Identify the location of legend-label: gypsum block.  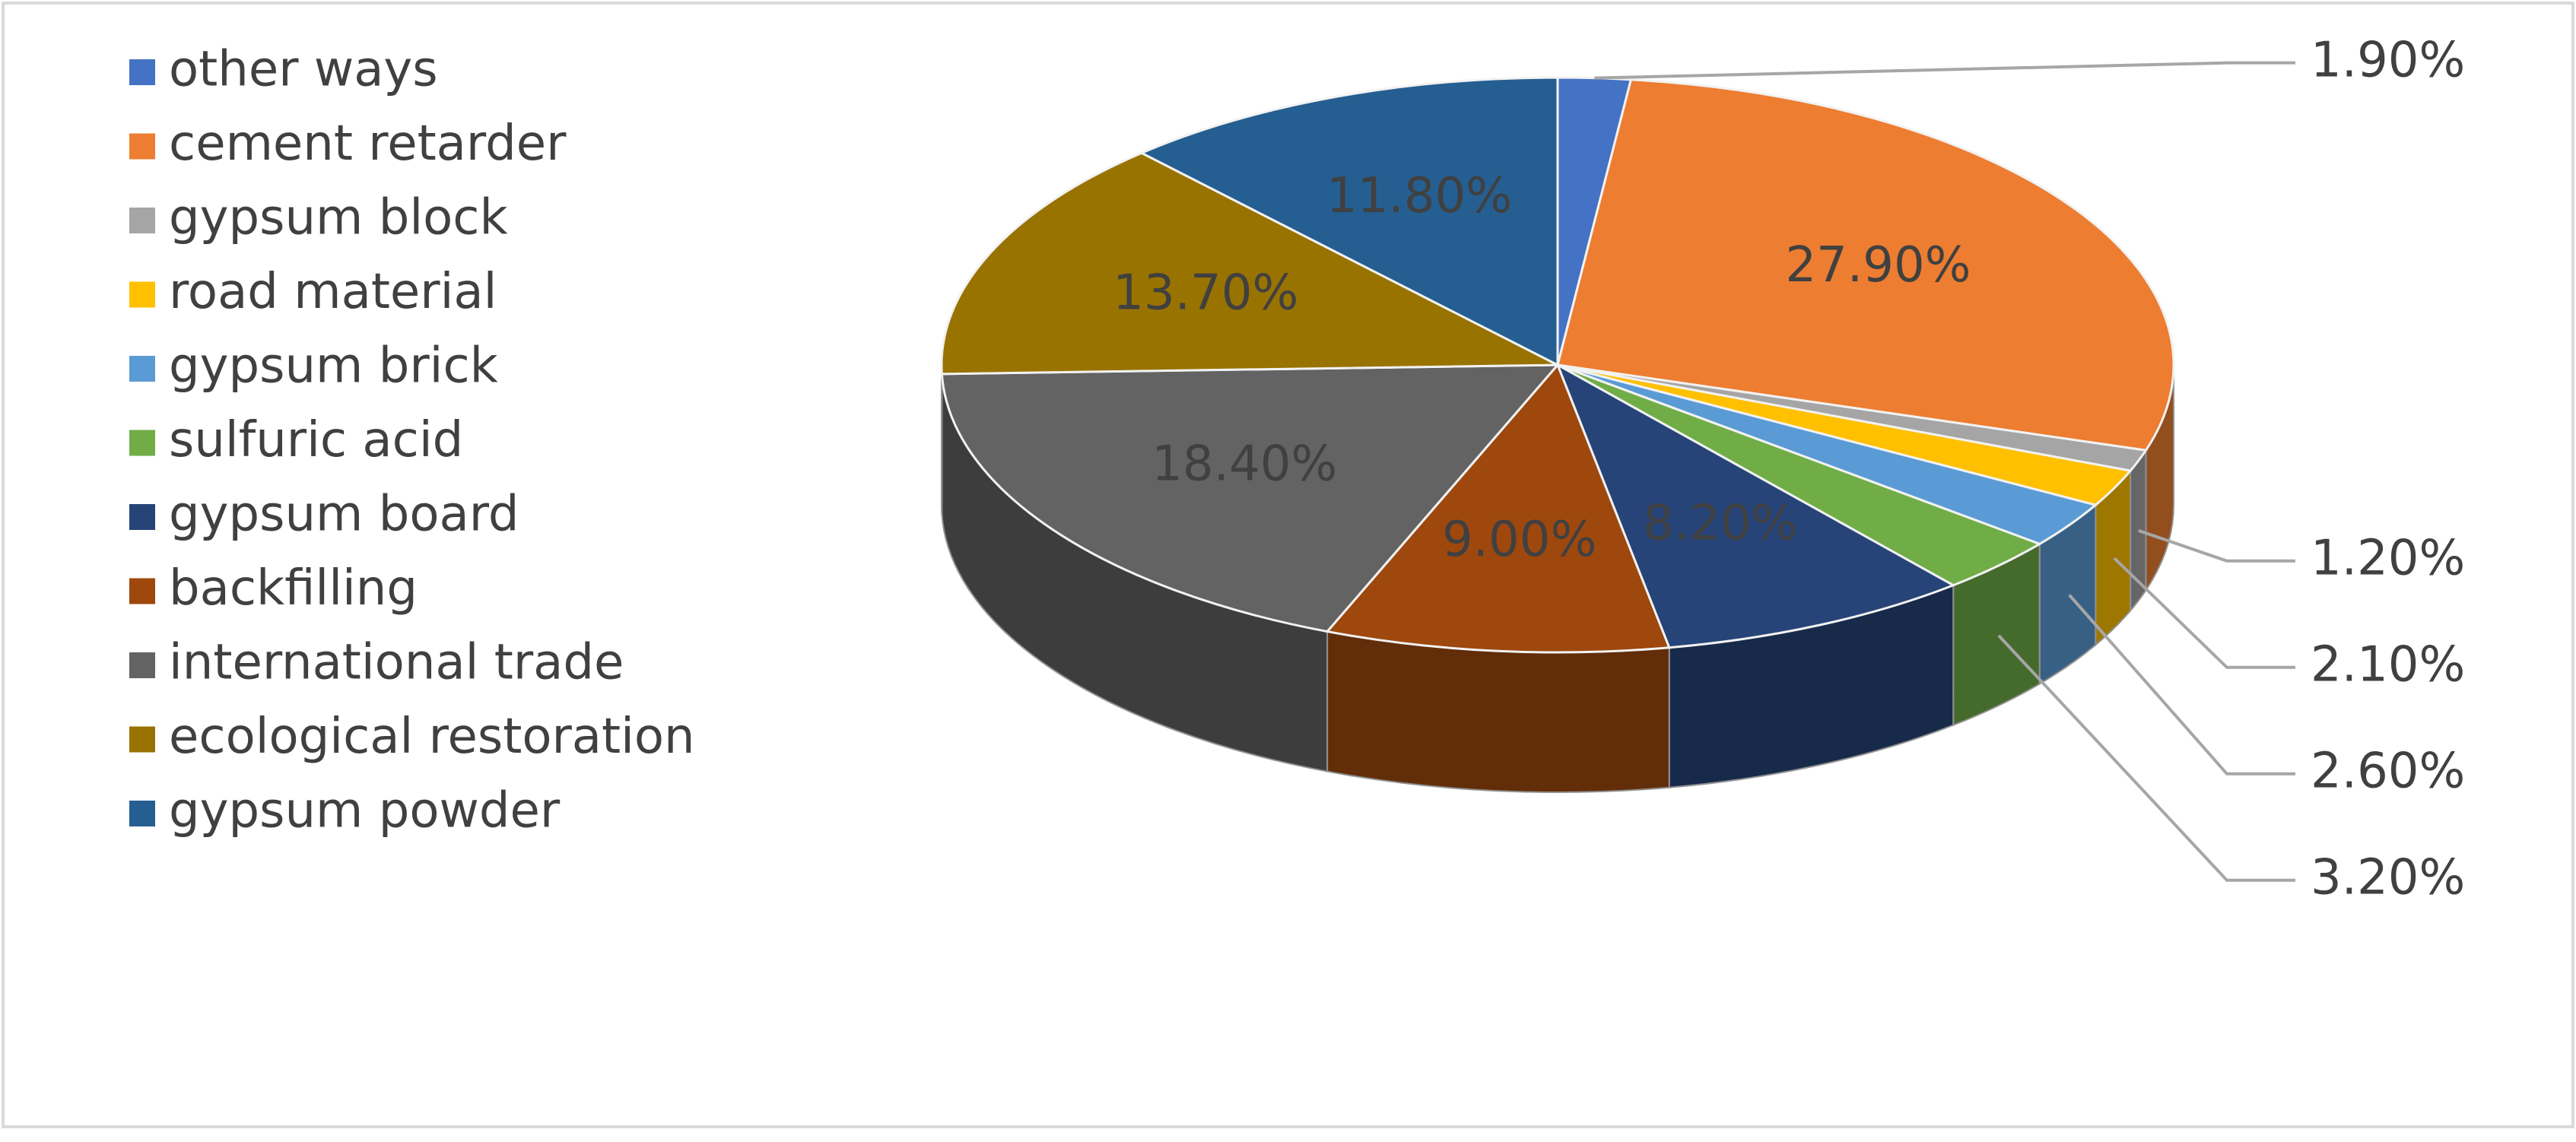
(338, 218).